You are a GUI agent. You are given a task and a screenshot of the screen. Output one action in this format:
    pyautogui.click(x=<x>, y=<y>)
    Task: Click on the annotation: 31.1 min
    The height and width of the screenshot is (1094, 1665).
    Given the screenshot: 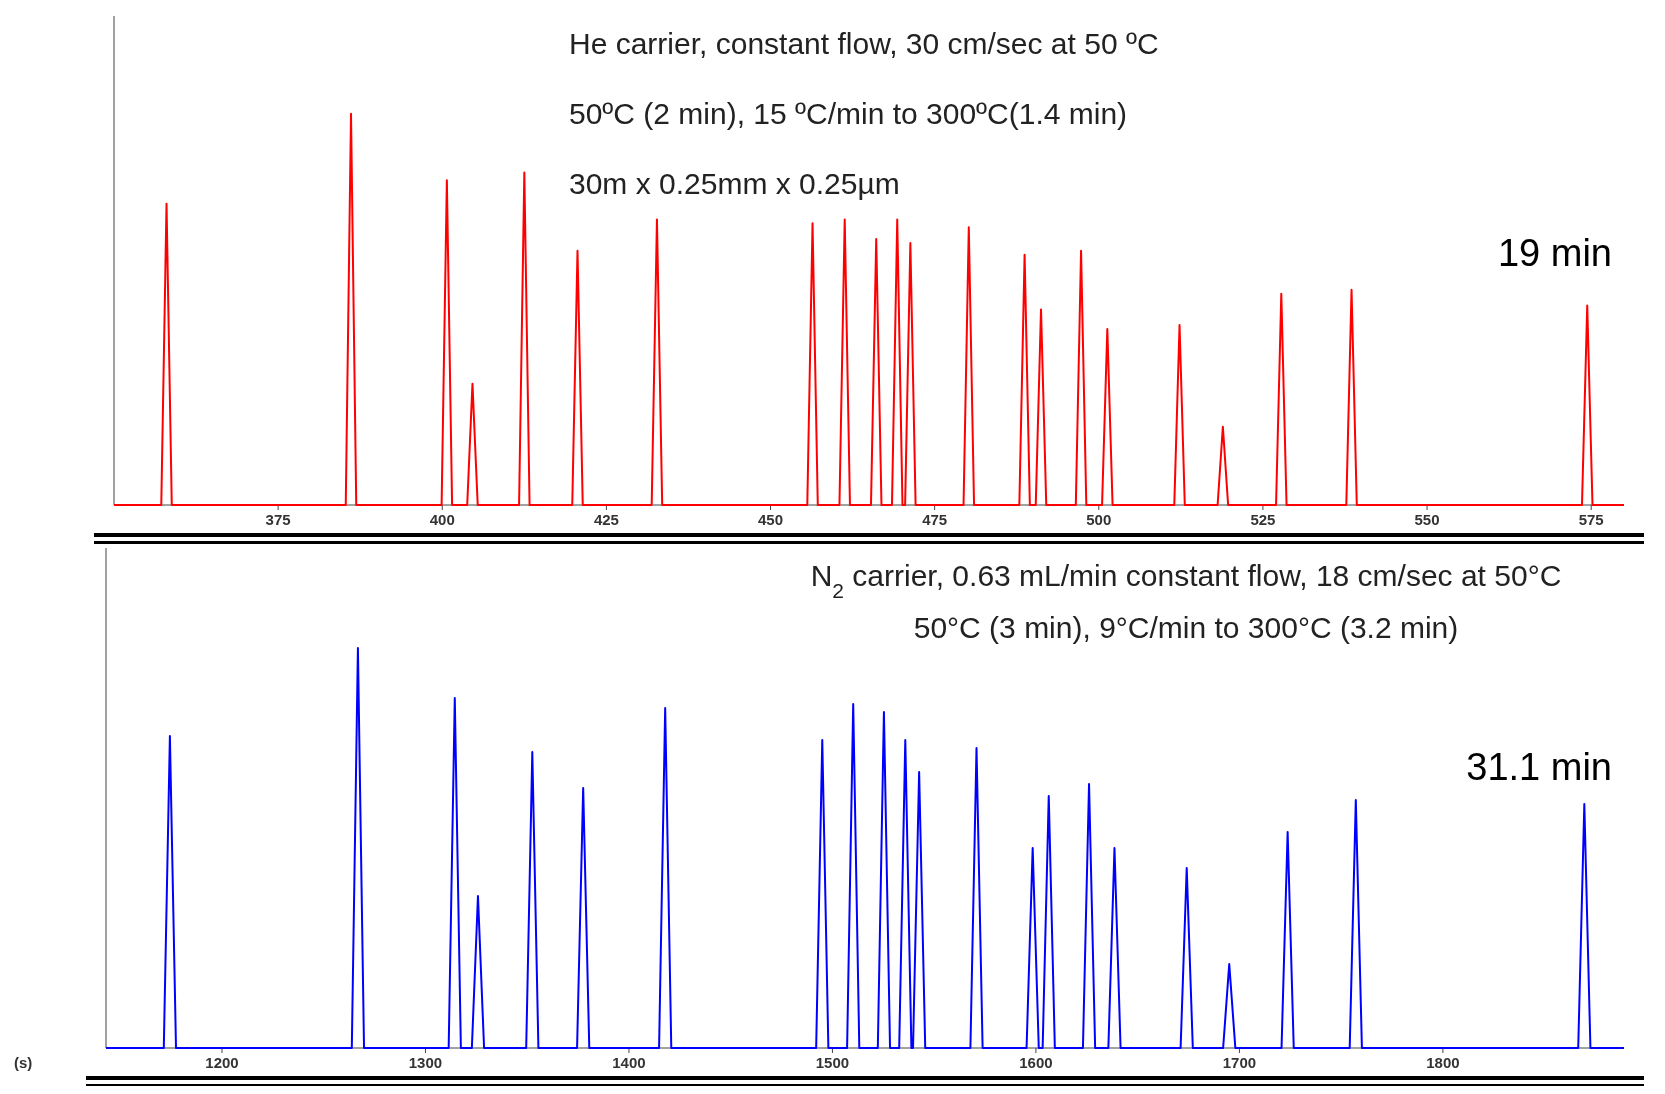 What is the action you would take?
    pyautogui.click(x=1539, y=767)
    